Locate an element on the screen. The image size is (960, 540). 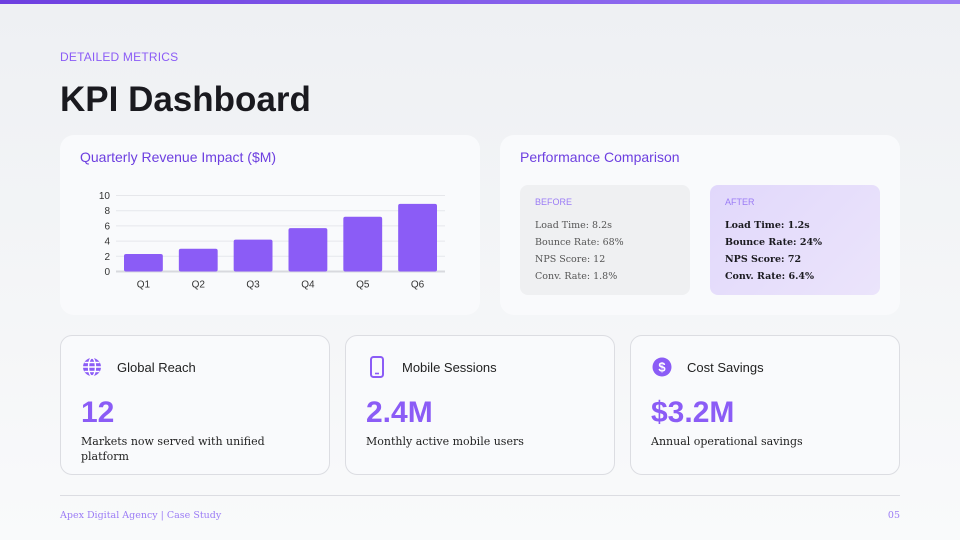
eyebrow: DETAILED METRICS is located at coordinates (119, 57).